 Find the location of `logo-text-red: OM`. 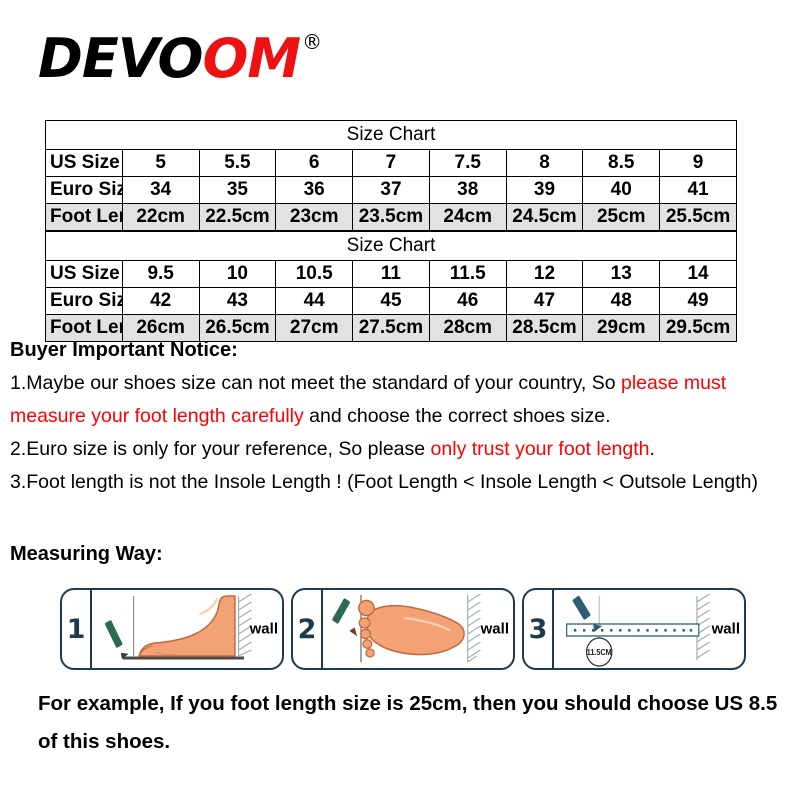

logo-text-red: OM is located at coordinates (251, 58).